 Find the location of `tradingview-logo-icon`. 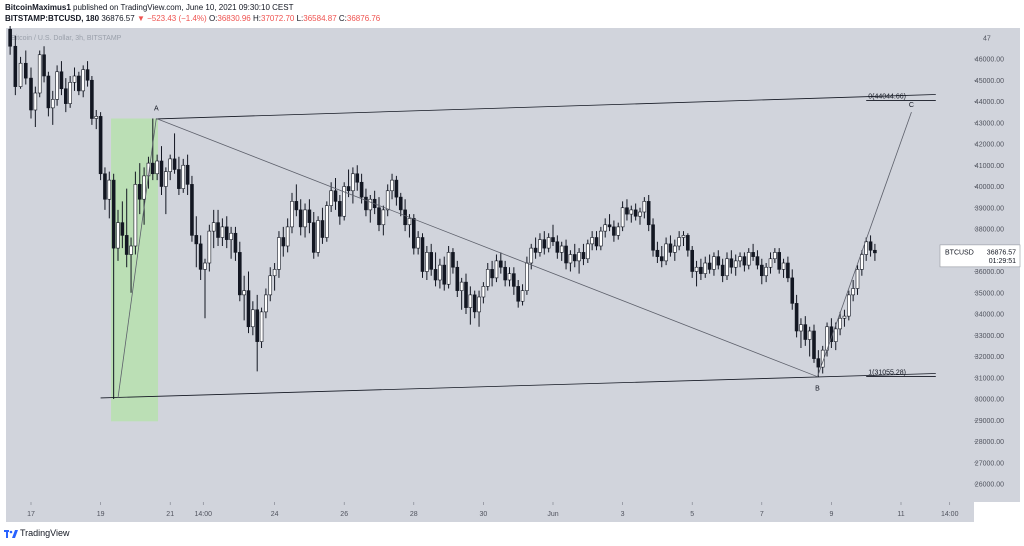

tradingview-logo-icon is located at coordinates (11, 534).